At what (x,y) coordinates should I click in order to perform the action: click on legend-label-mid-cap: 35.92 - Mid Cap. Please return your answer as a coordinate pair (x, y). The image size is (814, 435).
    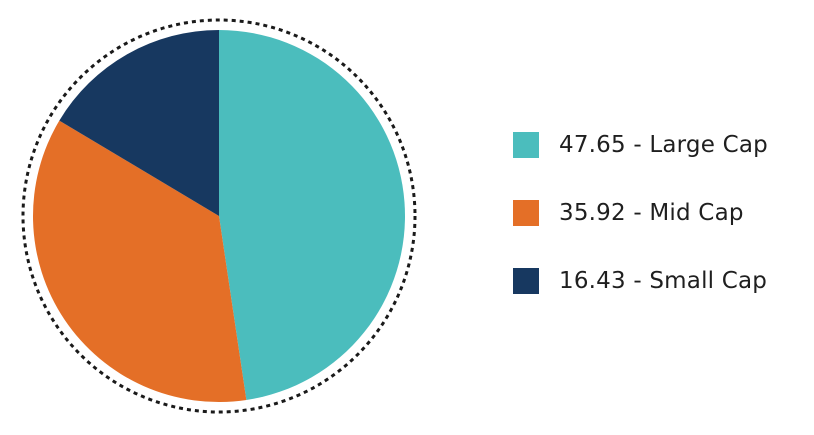
    Looking at the image, I should click on (651, 213).